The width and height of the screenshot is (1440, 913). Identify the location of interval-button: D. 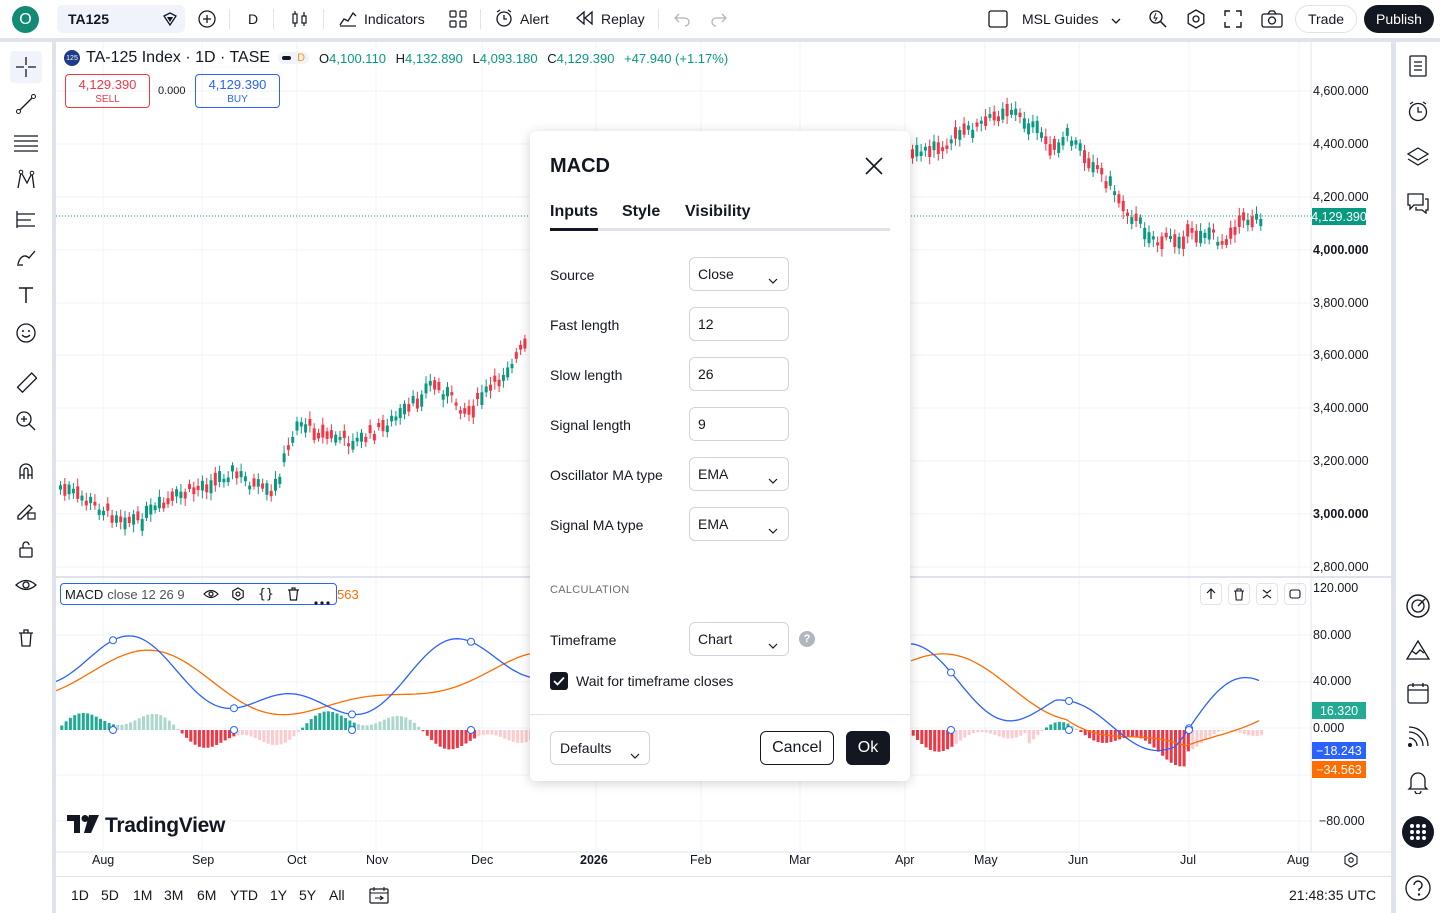
(253, 19).